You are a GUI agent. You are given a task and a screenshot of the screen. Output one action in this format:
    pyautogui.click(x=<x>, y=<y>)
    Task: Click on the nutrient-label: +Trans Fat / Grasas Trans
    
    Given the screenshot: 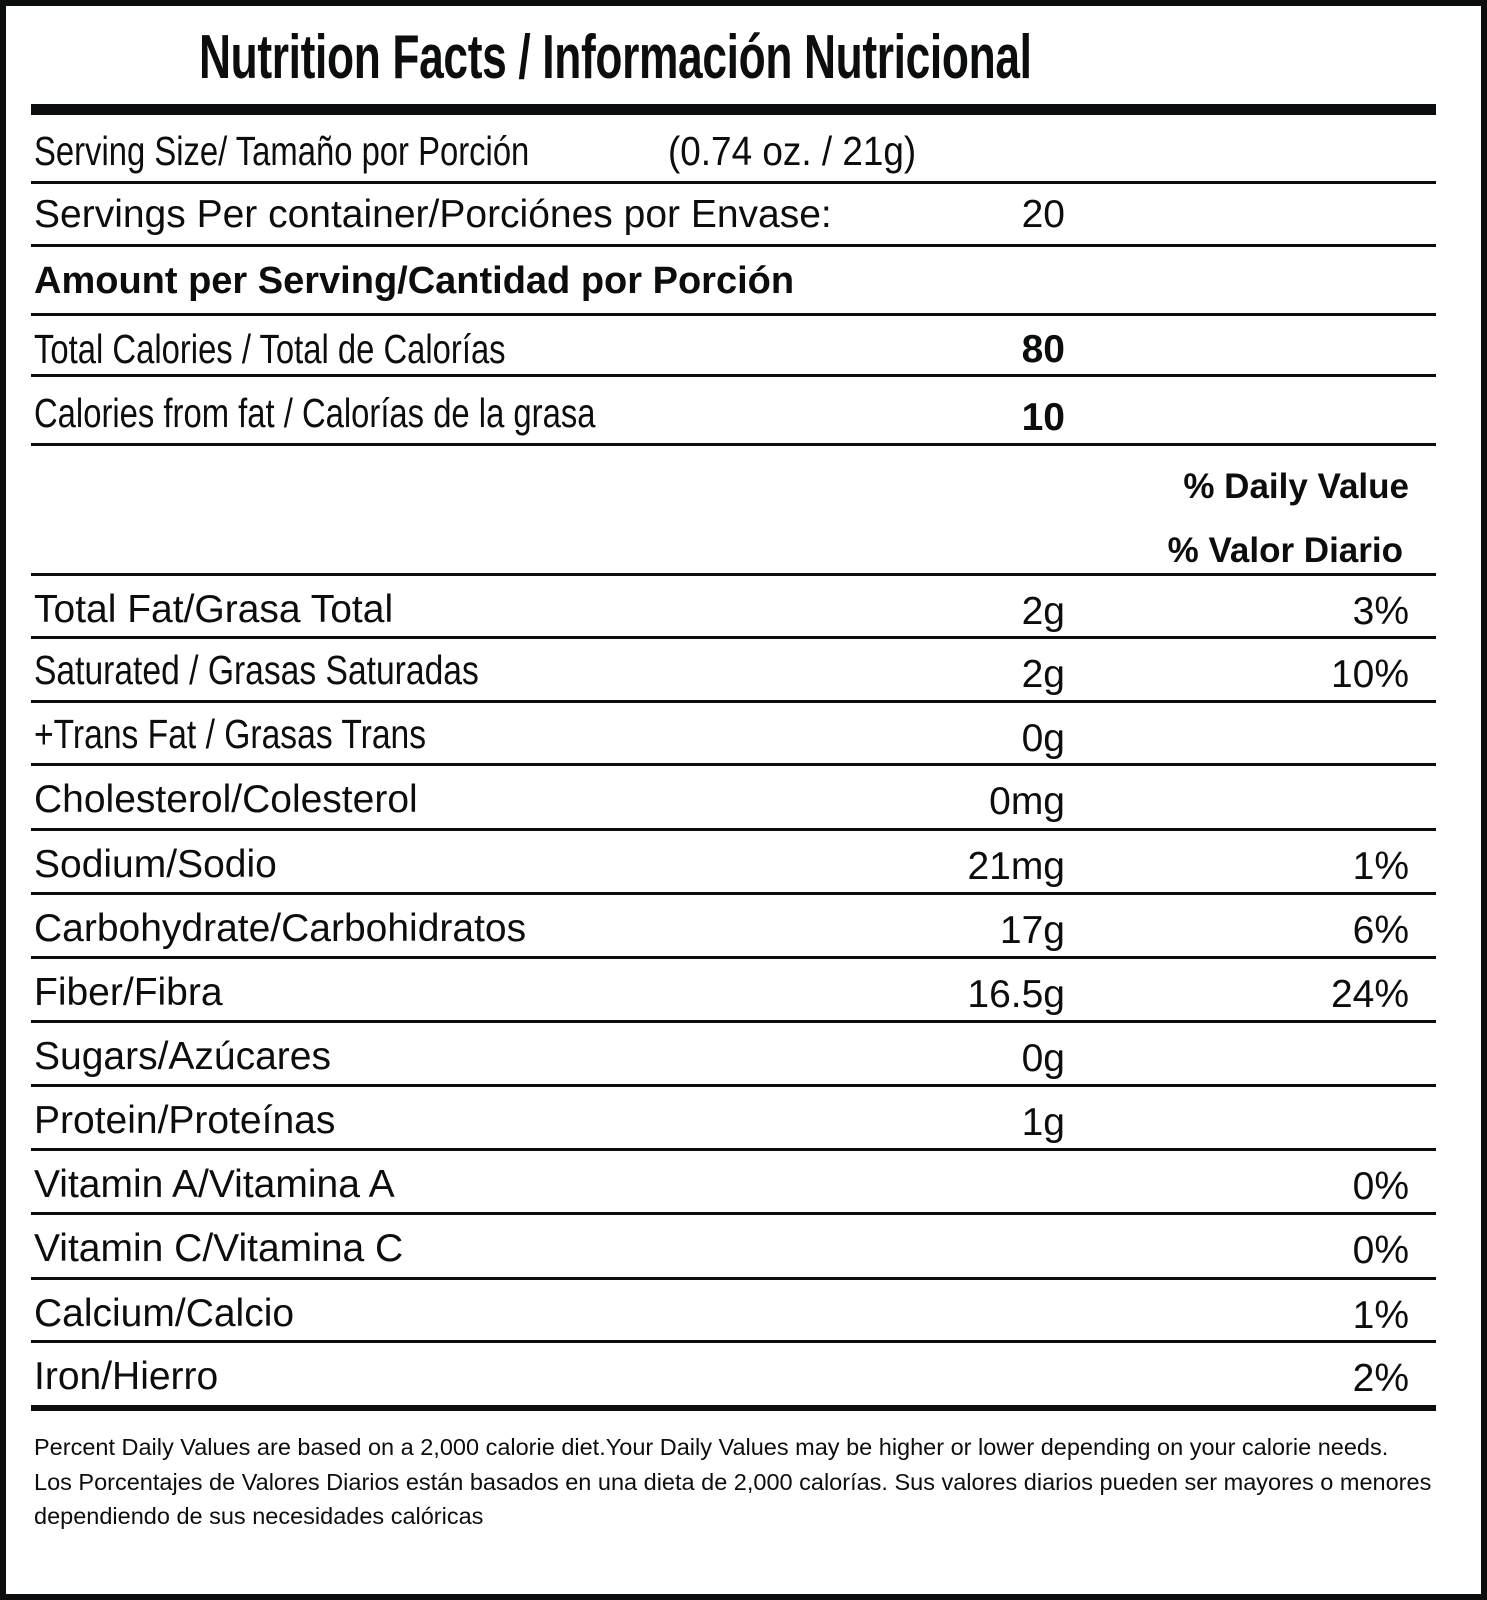 What is the action you would take?
    pyautogui.click(x=273, y=734)
    